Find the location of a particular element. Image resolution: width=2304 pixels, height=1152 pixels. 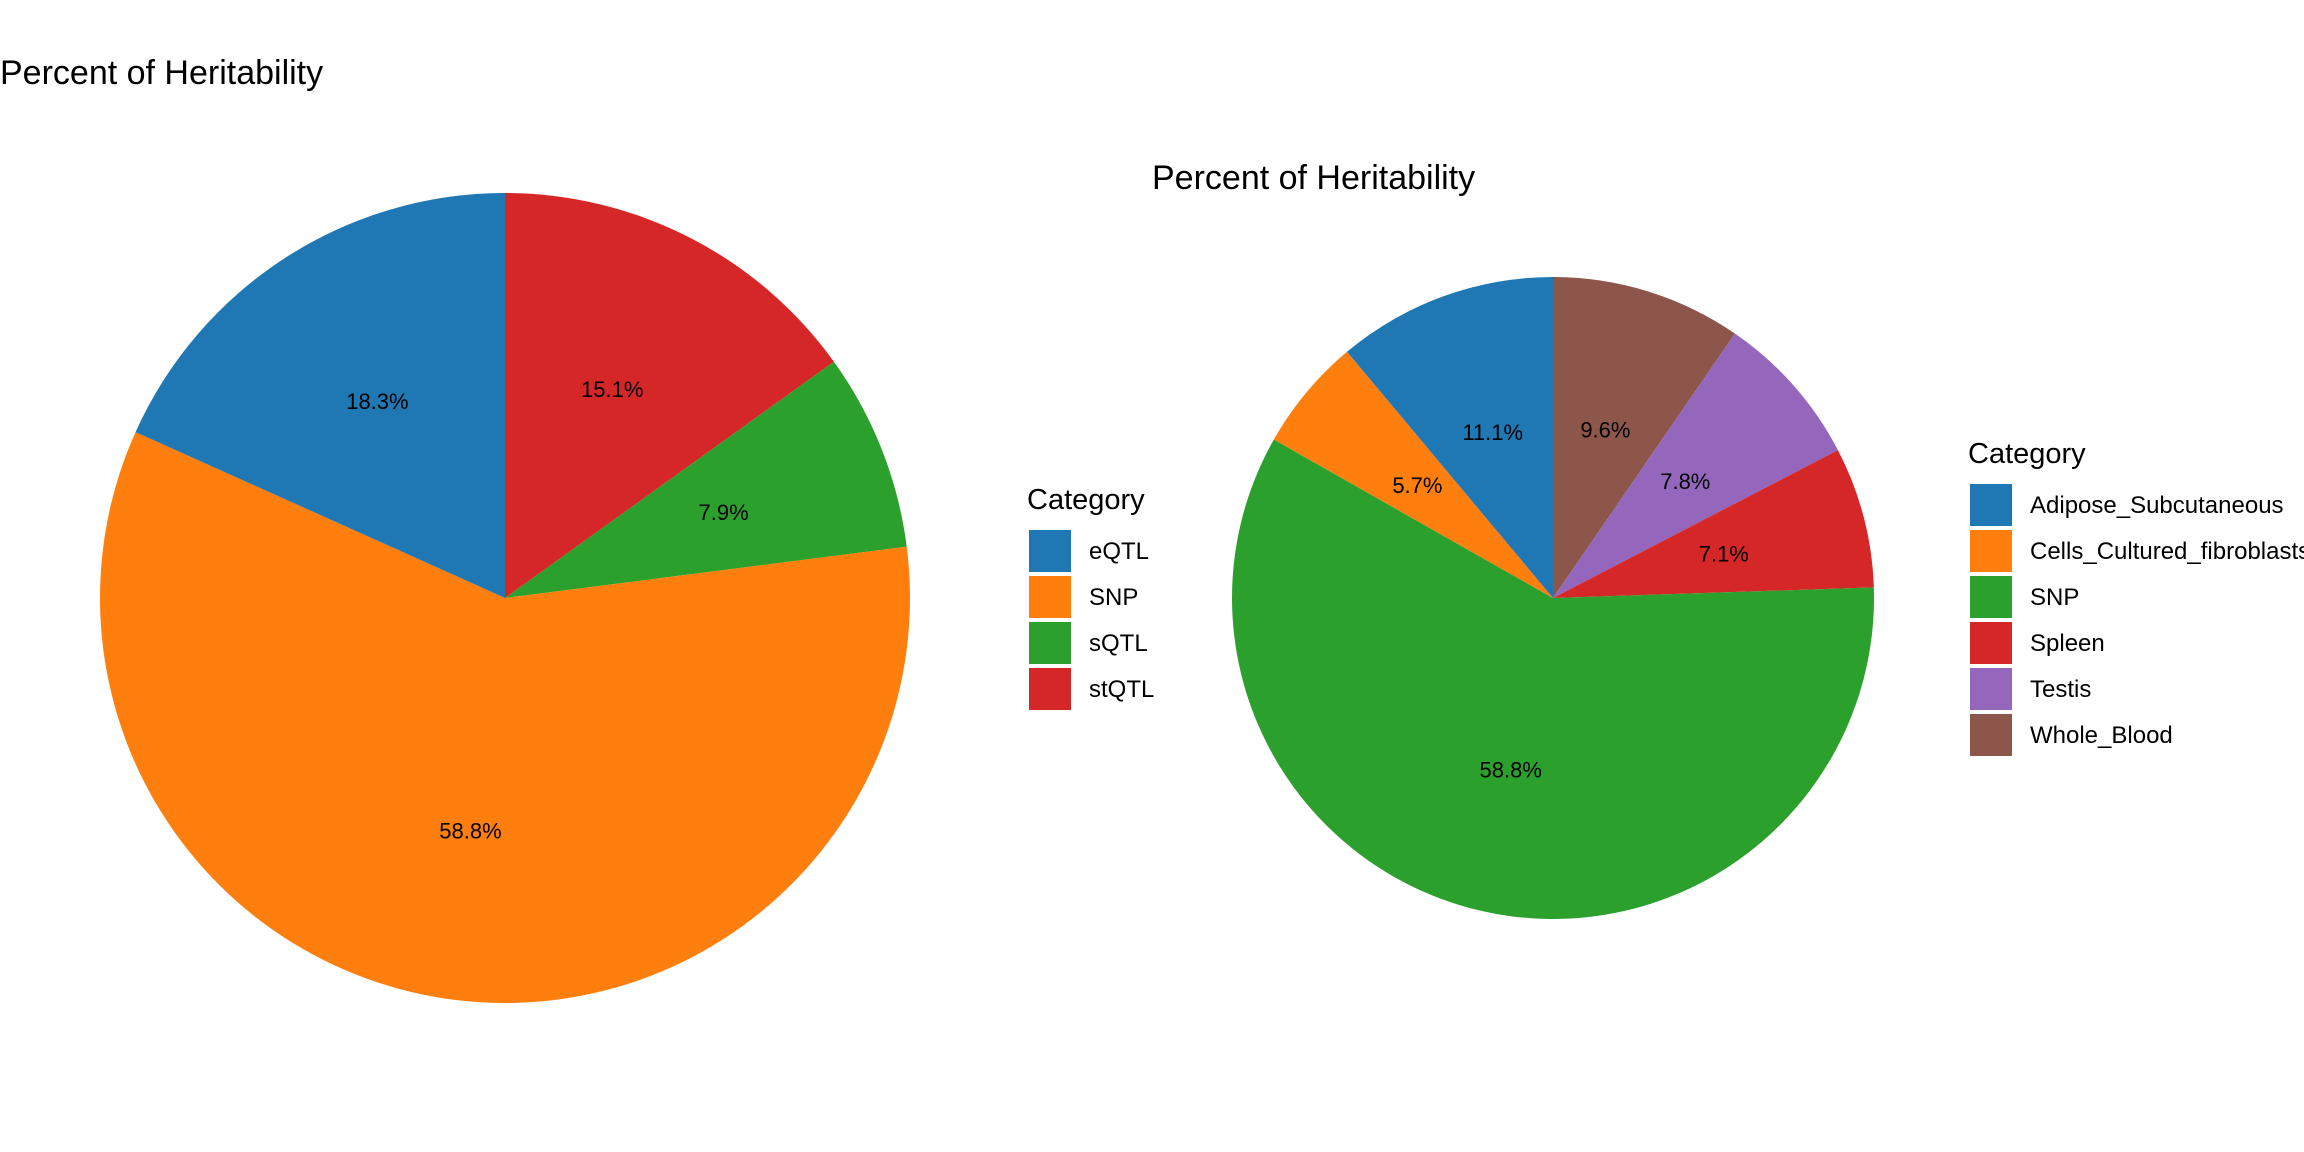

pie-2-slice-labels: 9.6% 7.8% 7.1% 58.8% 5.7% 11.1% is located at coordinates (1570, 599).